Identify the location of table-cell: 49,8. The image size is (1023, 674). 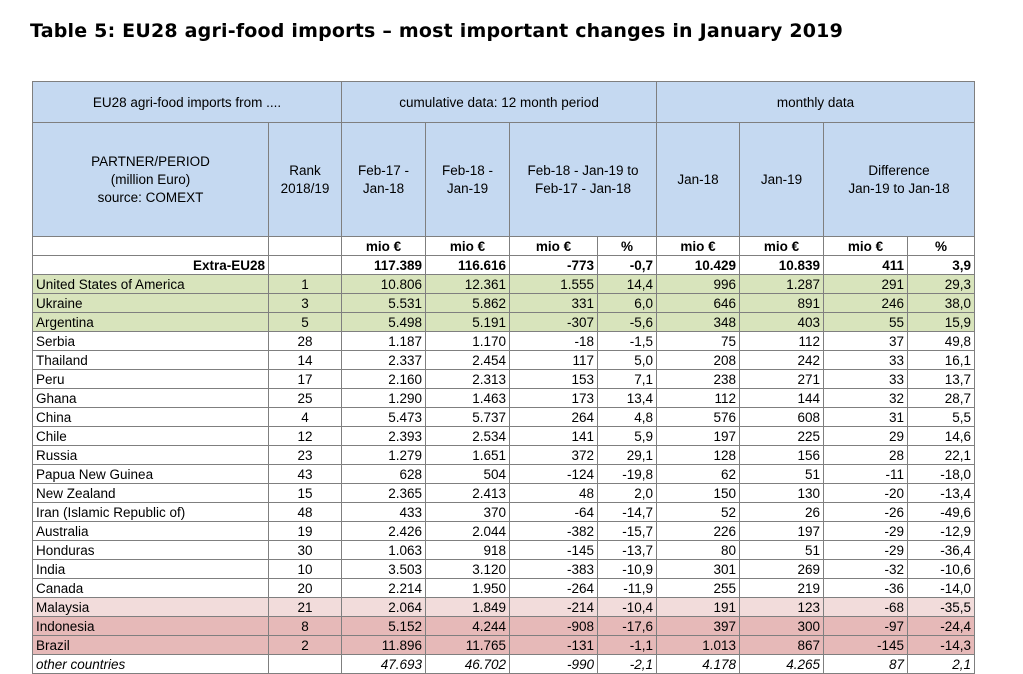
(941, 341).